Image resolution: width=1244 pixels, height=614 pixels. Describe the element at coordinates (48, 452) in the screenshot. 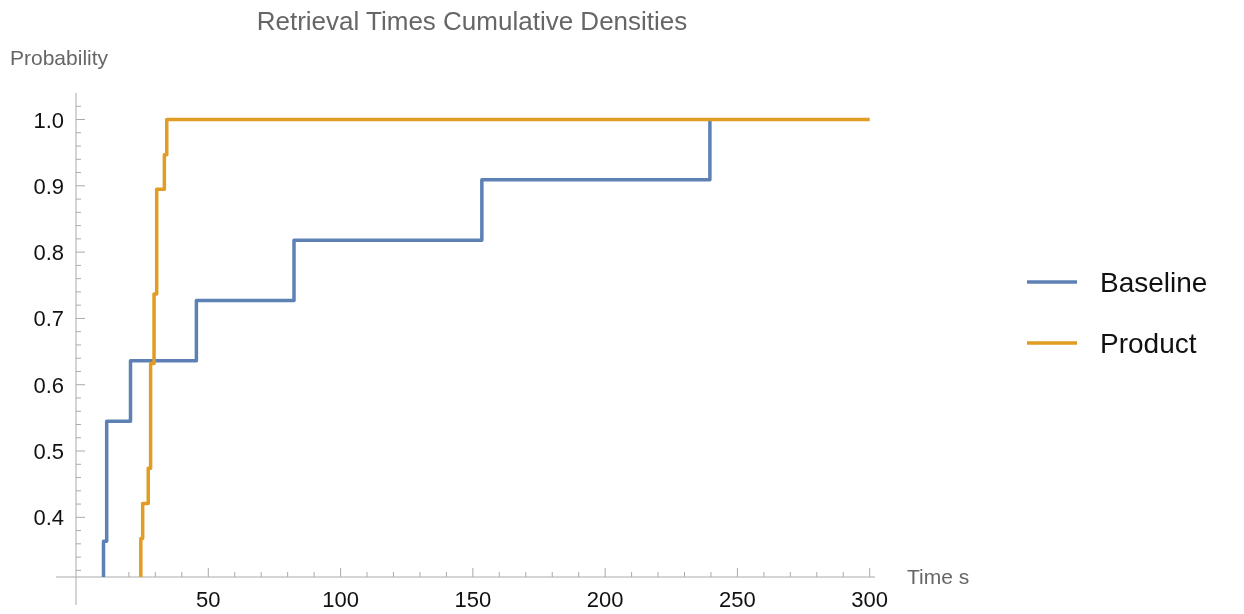

I see `y-tick-label: 0.5` at that location.